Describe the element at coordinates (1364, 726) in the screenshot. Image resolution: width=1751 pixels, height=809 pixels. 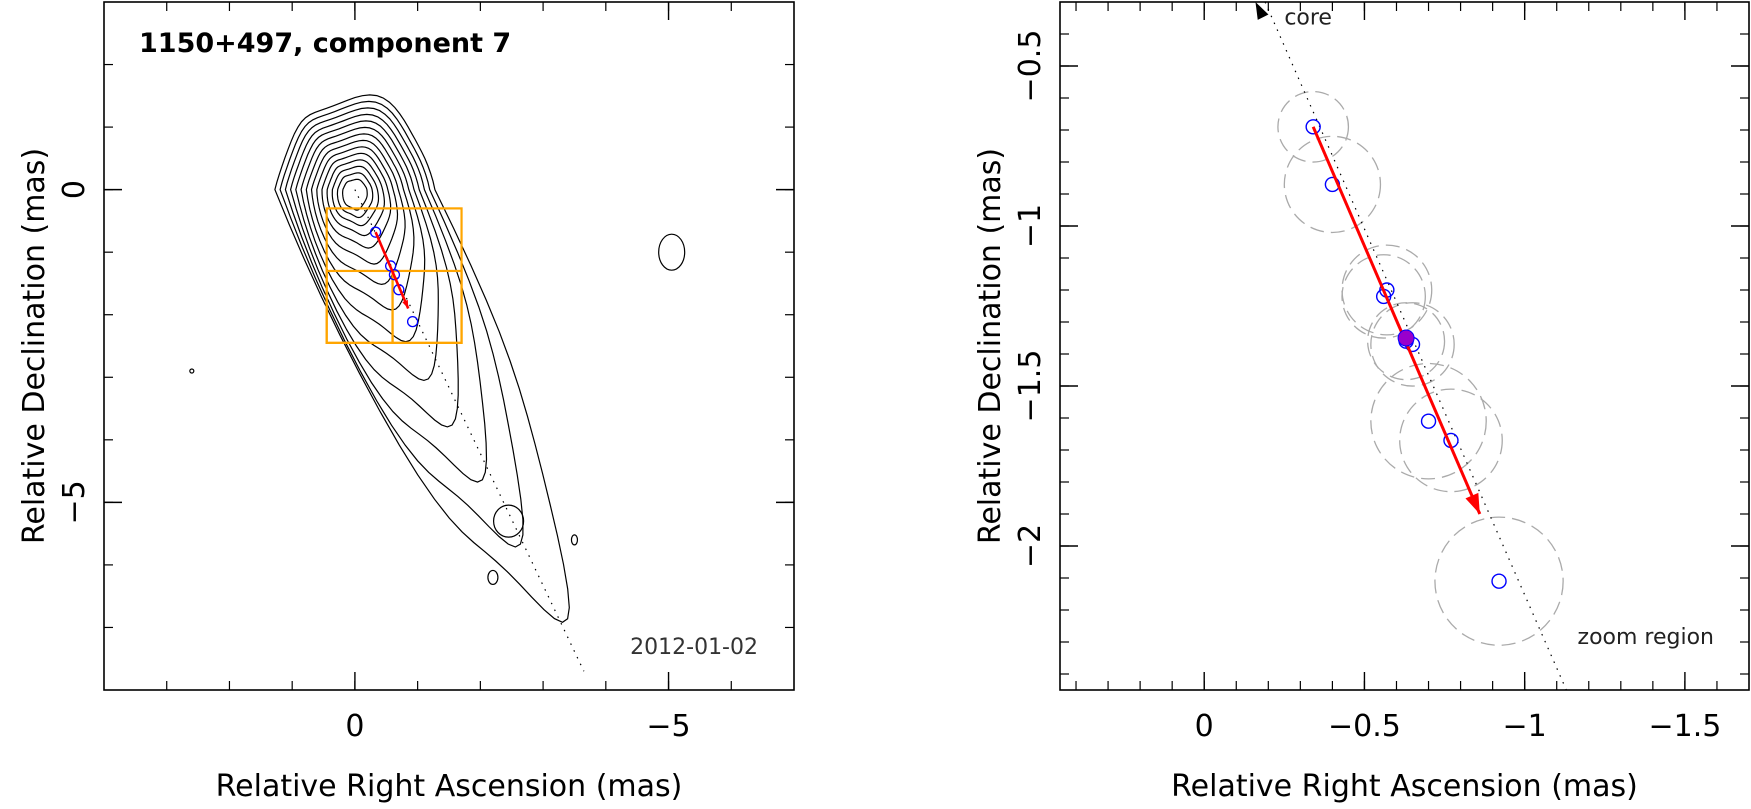
I see `x-tick-label: −0.5` at that location.